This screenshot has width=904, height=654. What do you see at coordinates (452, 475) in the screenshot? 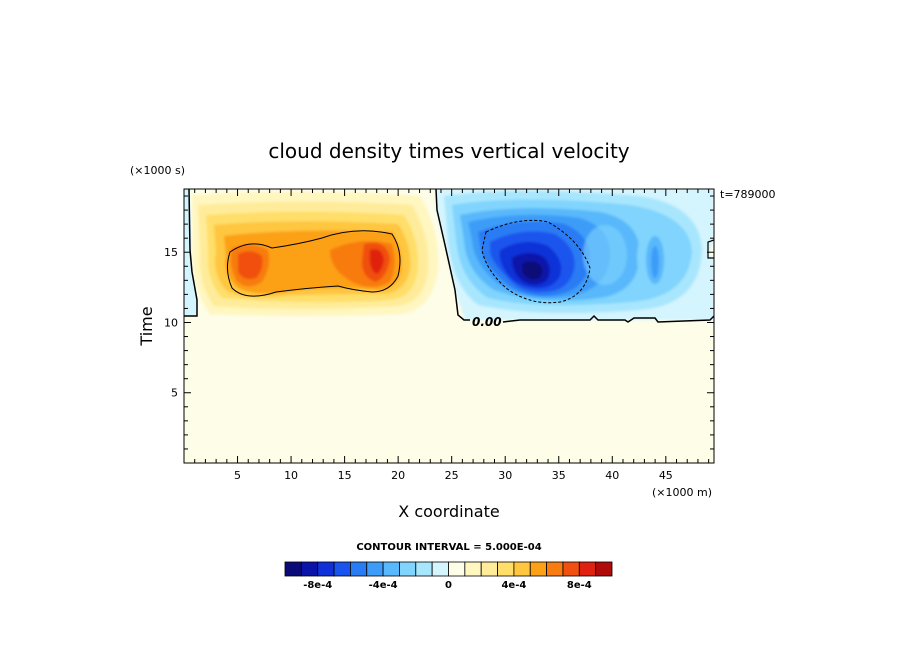
I see `x-tick-label: 25` at bounding box center [452, 475].